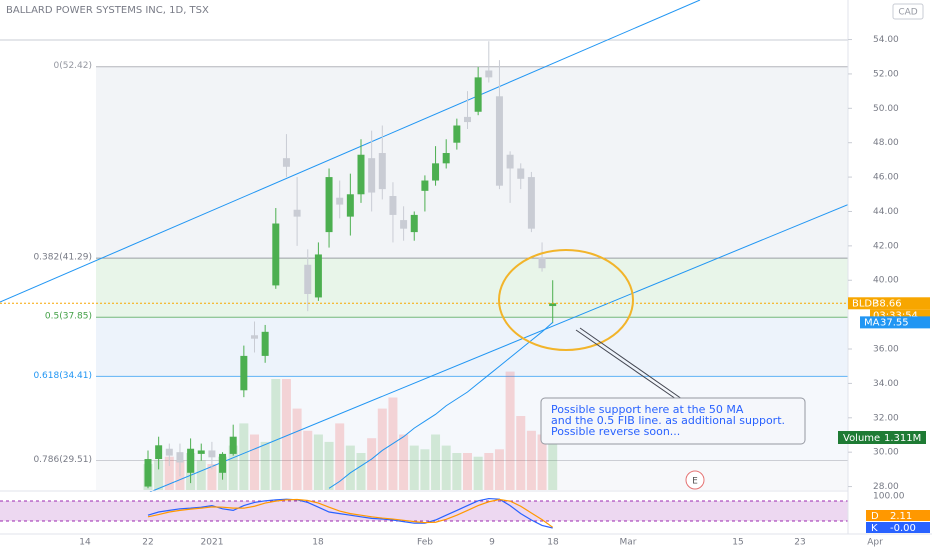  What do you see at coordinates (441, 405) in the screenshot?
I see `ma-line` at bounding box center [441, 405].